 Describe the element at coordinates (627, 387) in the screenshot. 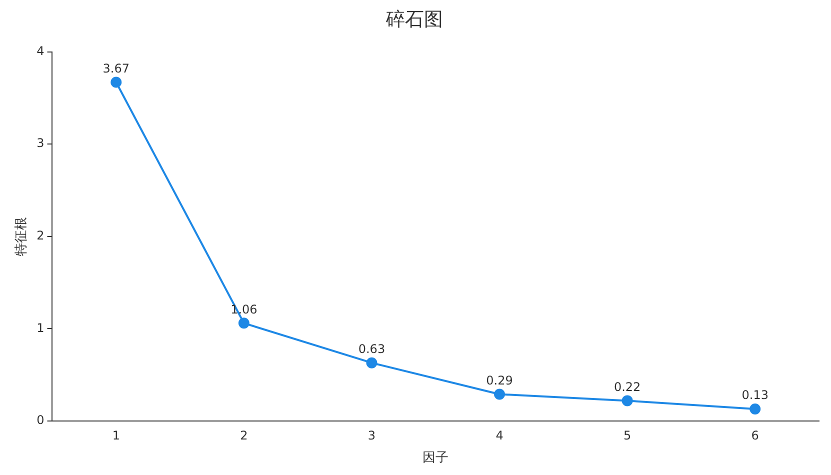

I see `data-label: 0.22` at that location.